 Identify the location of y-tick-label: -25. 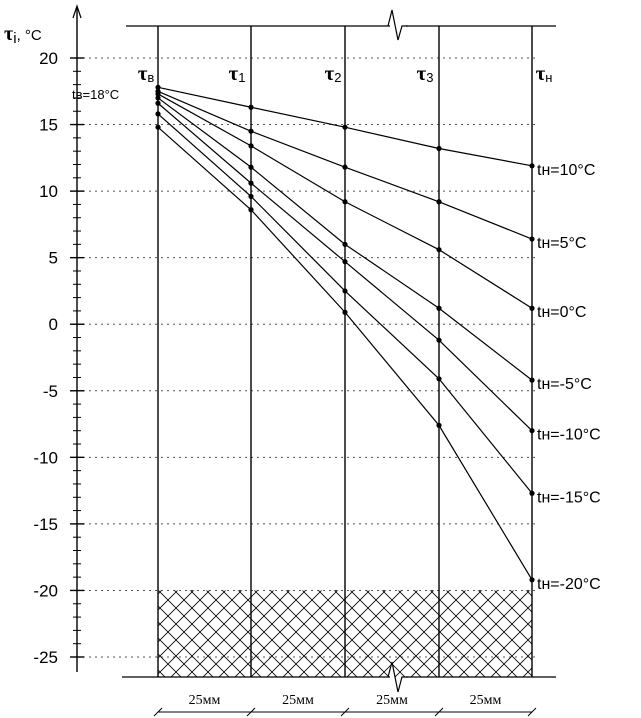
(45, 657).